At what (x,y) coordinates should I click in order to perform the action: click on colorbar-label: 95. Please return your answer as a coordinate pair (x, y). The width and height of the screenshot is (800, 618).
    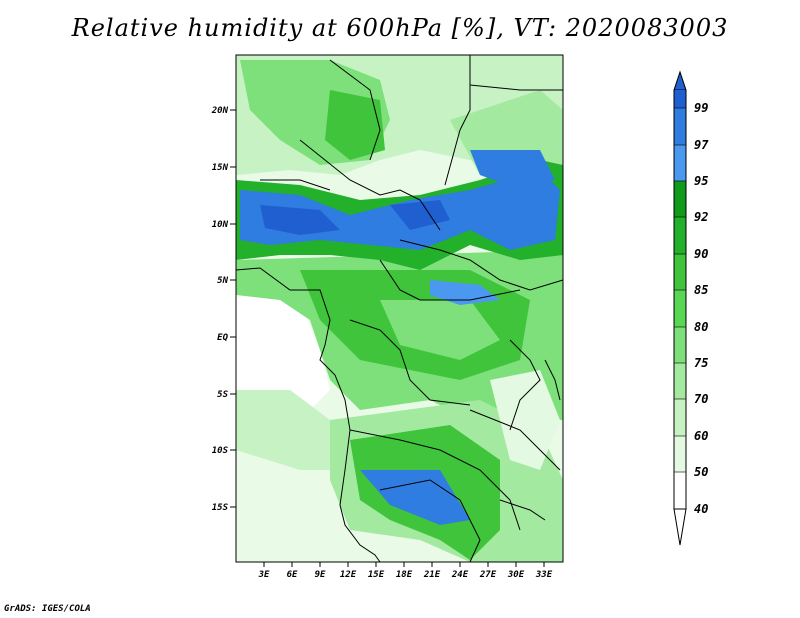
    Looking at the image, I should click on (701, 181).